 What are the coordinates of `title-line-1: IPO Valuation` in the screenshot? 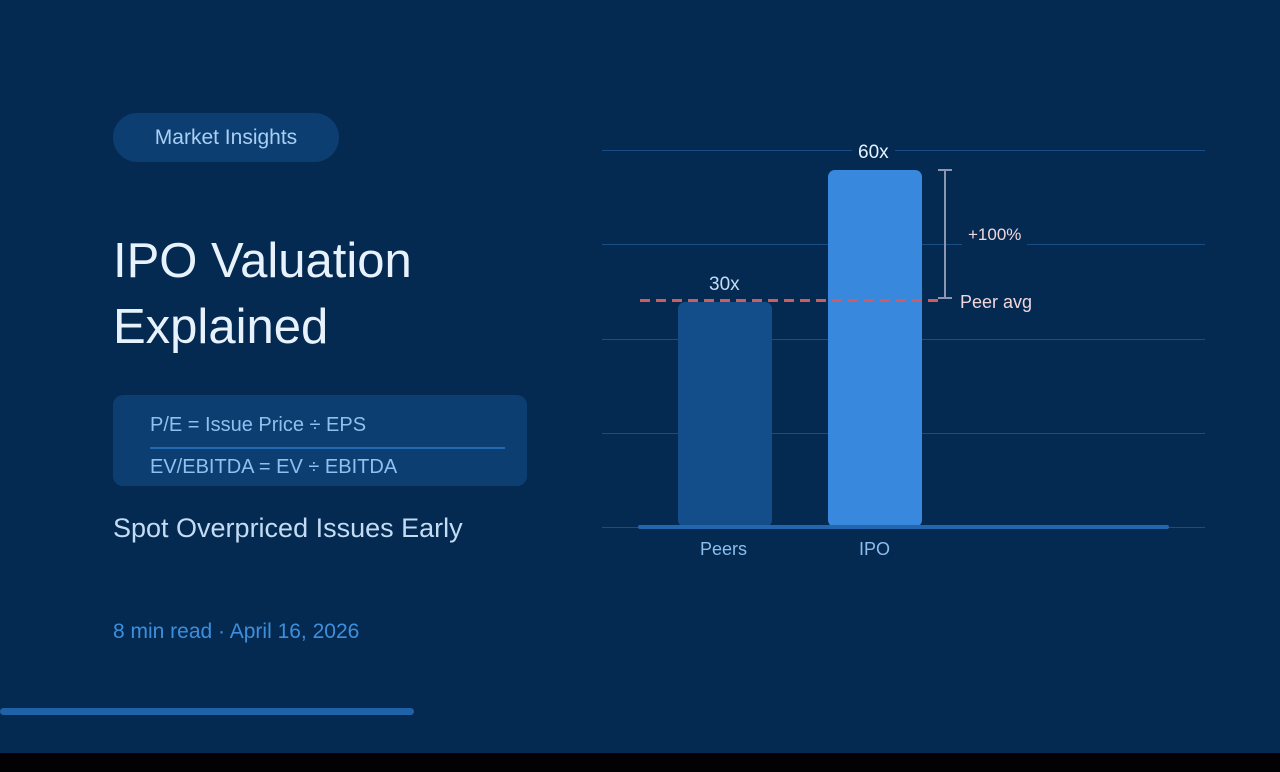 It's located at (262, 261).